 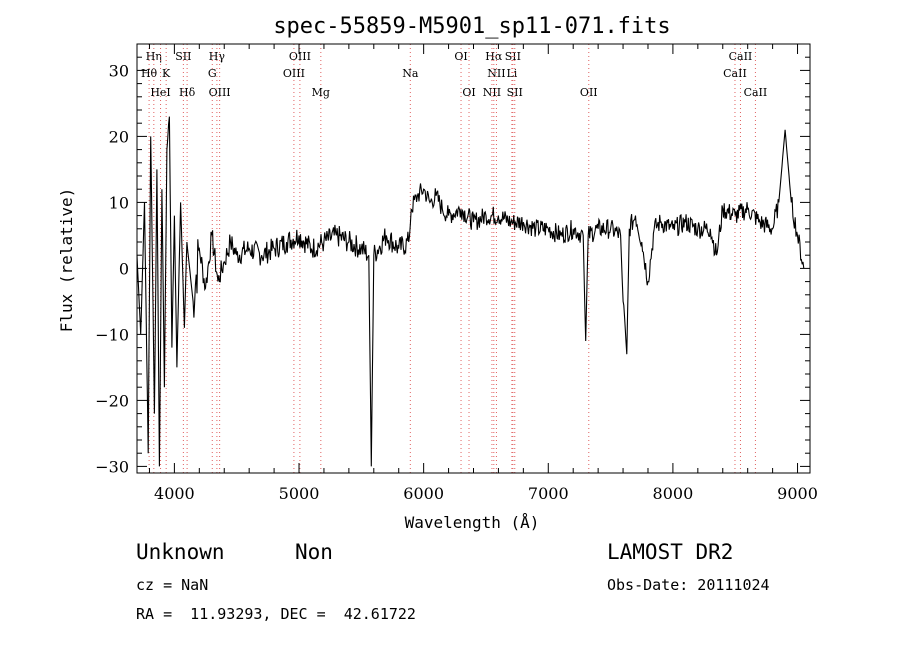 I want to click on line-marker-label-22: CaII, so click(x=741, y=56).